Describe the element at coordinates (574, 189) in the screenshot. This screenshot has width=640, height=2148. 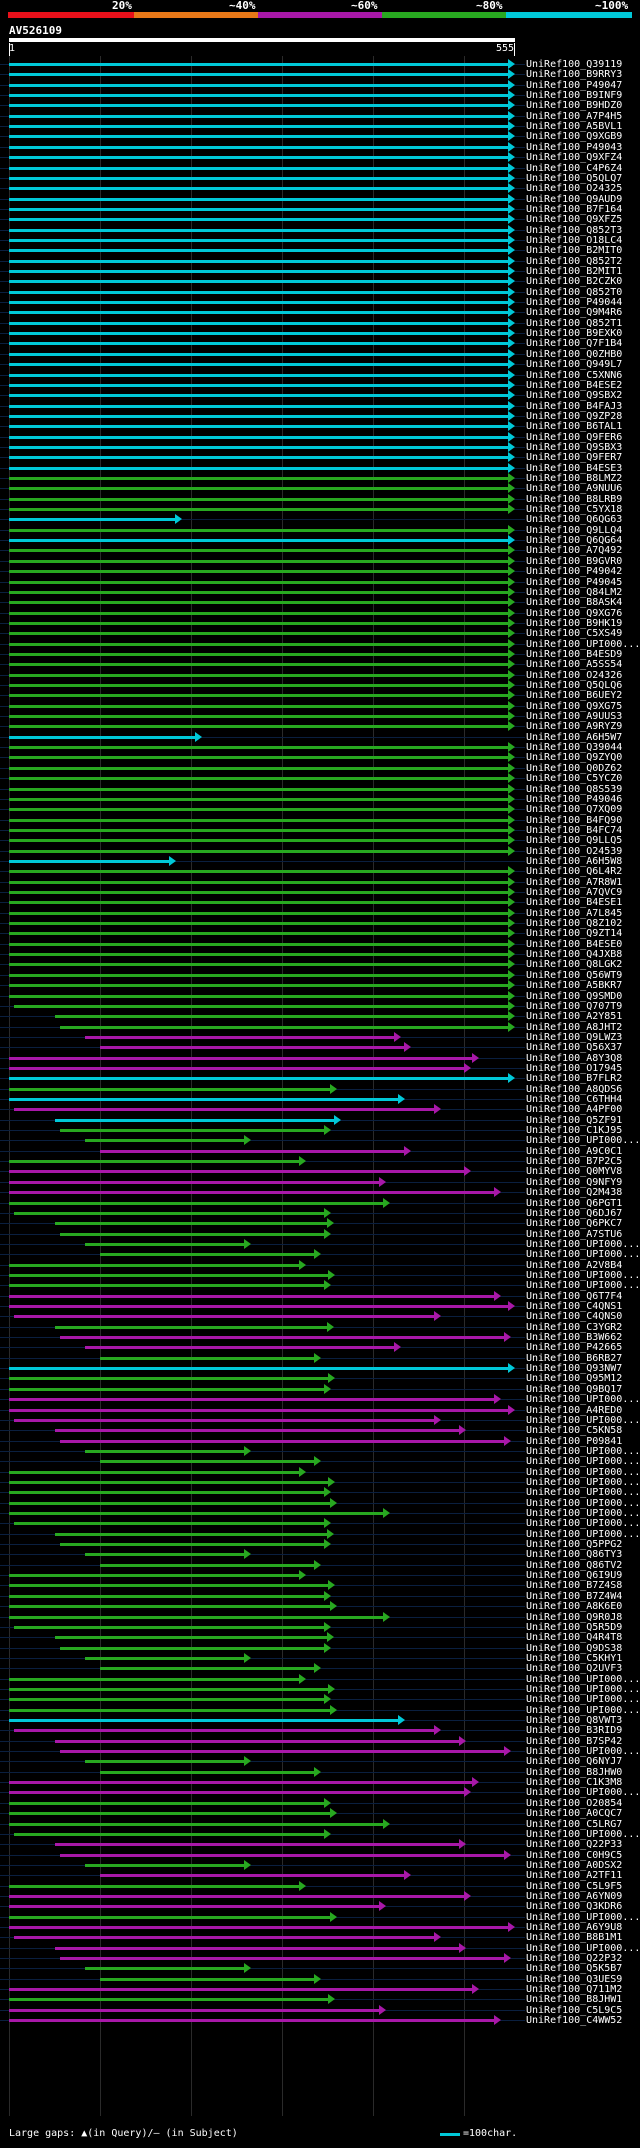
I see `hit-label-link: UniRef100_O24325` at that location.